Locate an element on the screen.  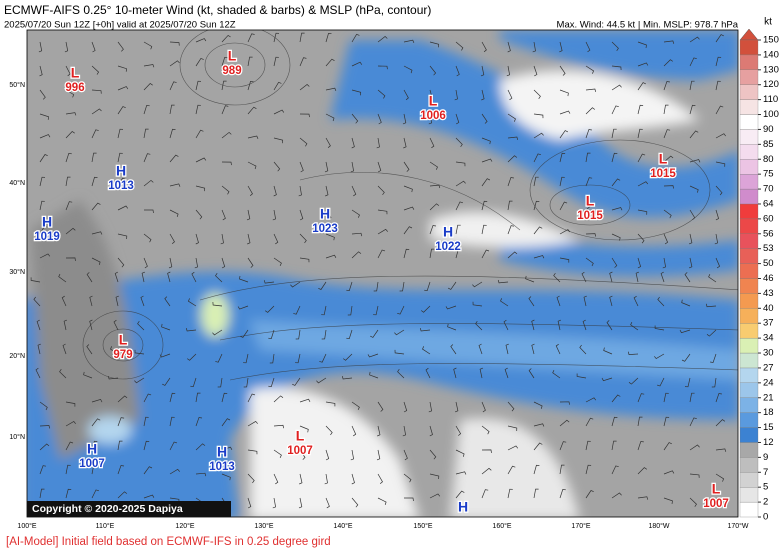
colorbar-tick-label: 5 is located at coordinates (765, 487).